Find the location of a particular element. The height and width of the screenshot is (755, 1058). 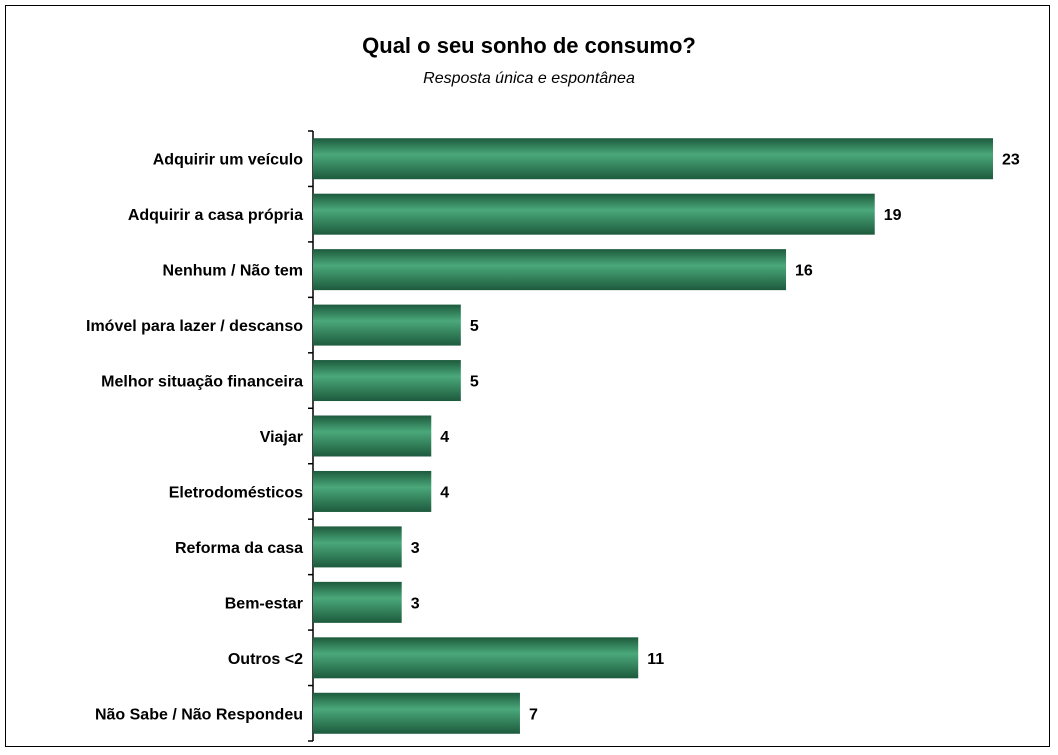

category-label: Melhor situação financeira is located at coordinates (202, 382).